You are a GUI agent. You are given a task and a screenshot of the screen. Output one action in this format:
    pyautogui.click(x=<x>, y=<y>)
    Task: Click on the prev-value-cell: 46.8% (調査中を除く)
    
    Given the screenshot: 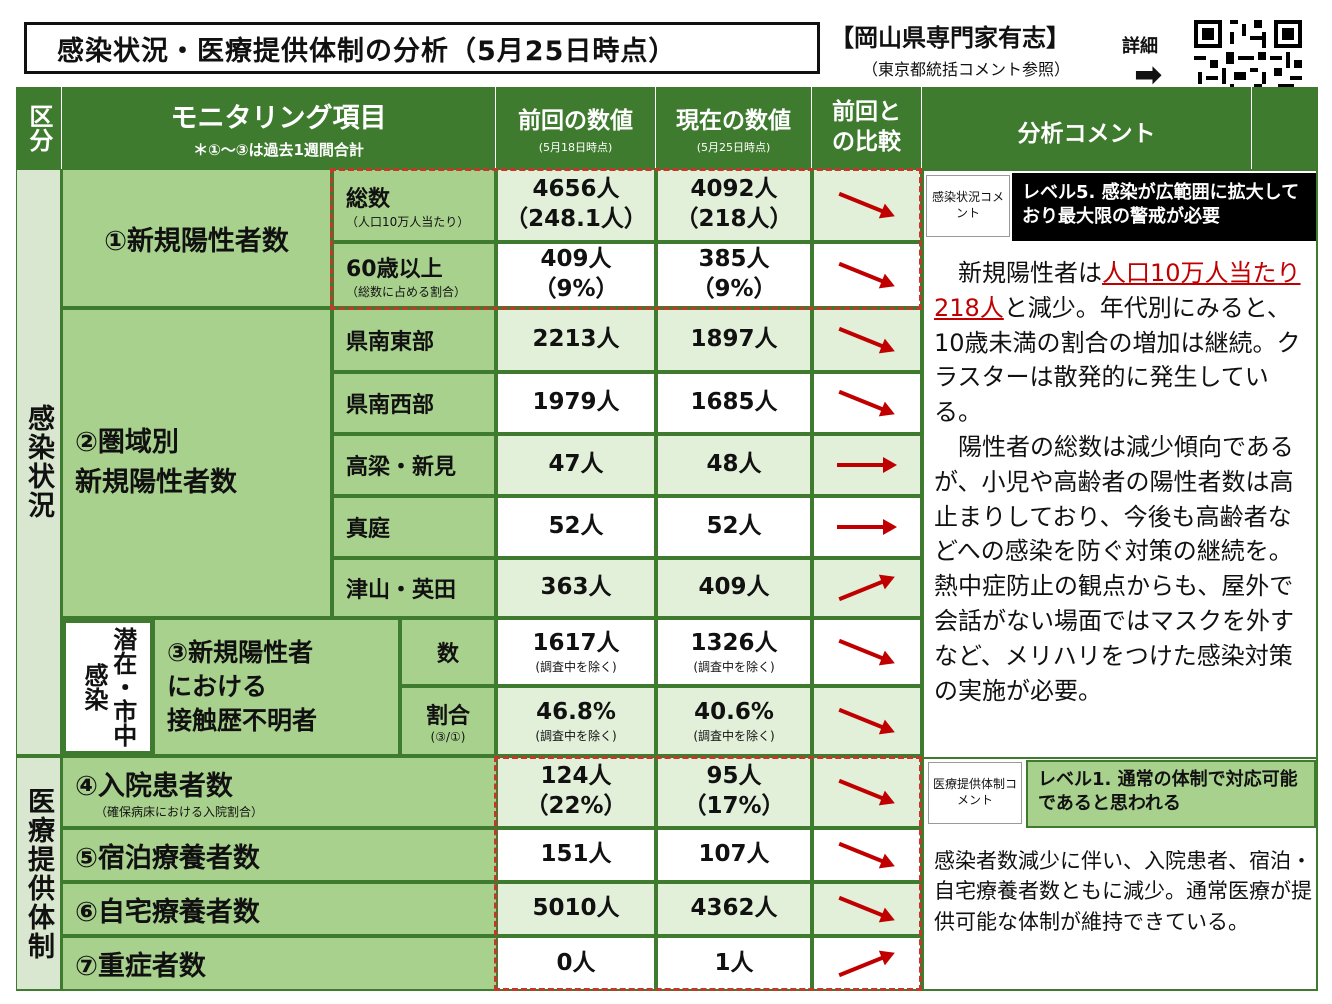 What is the action you would take?
    pyautogui.click(x=576, y=721)
    